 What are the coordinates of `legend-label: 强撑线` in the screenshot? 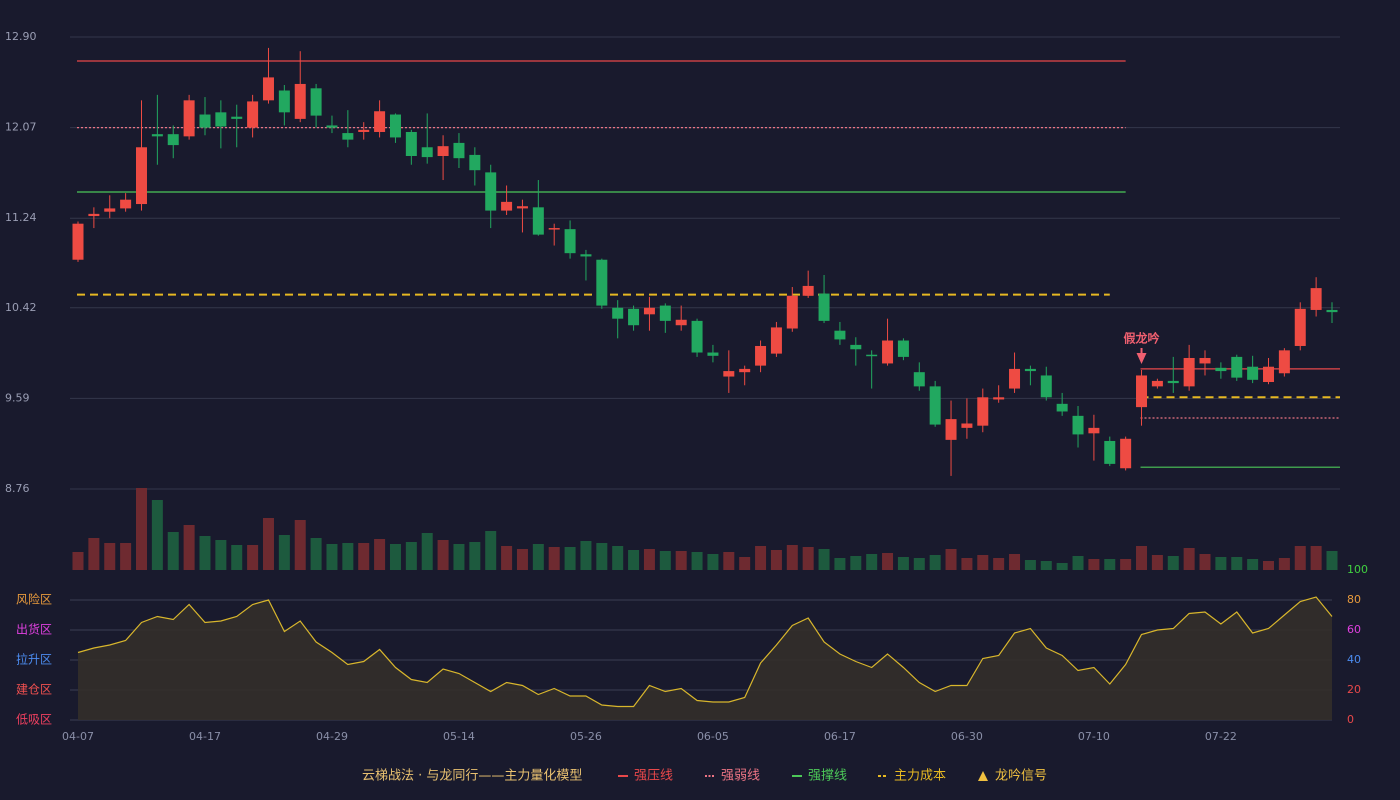 It's located at (827, 776).